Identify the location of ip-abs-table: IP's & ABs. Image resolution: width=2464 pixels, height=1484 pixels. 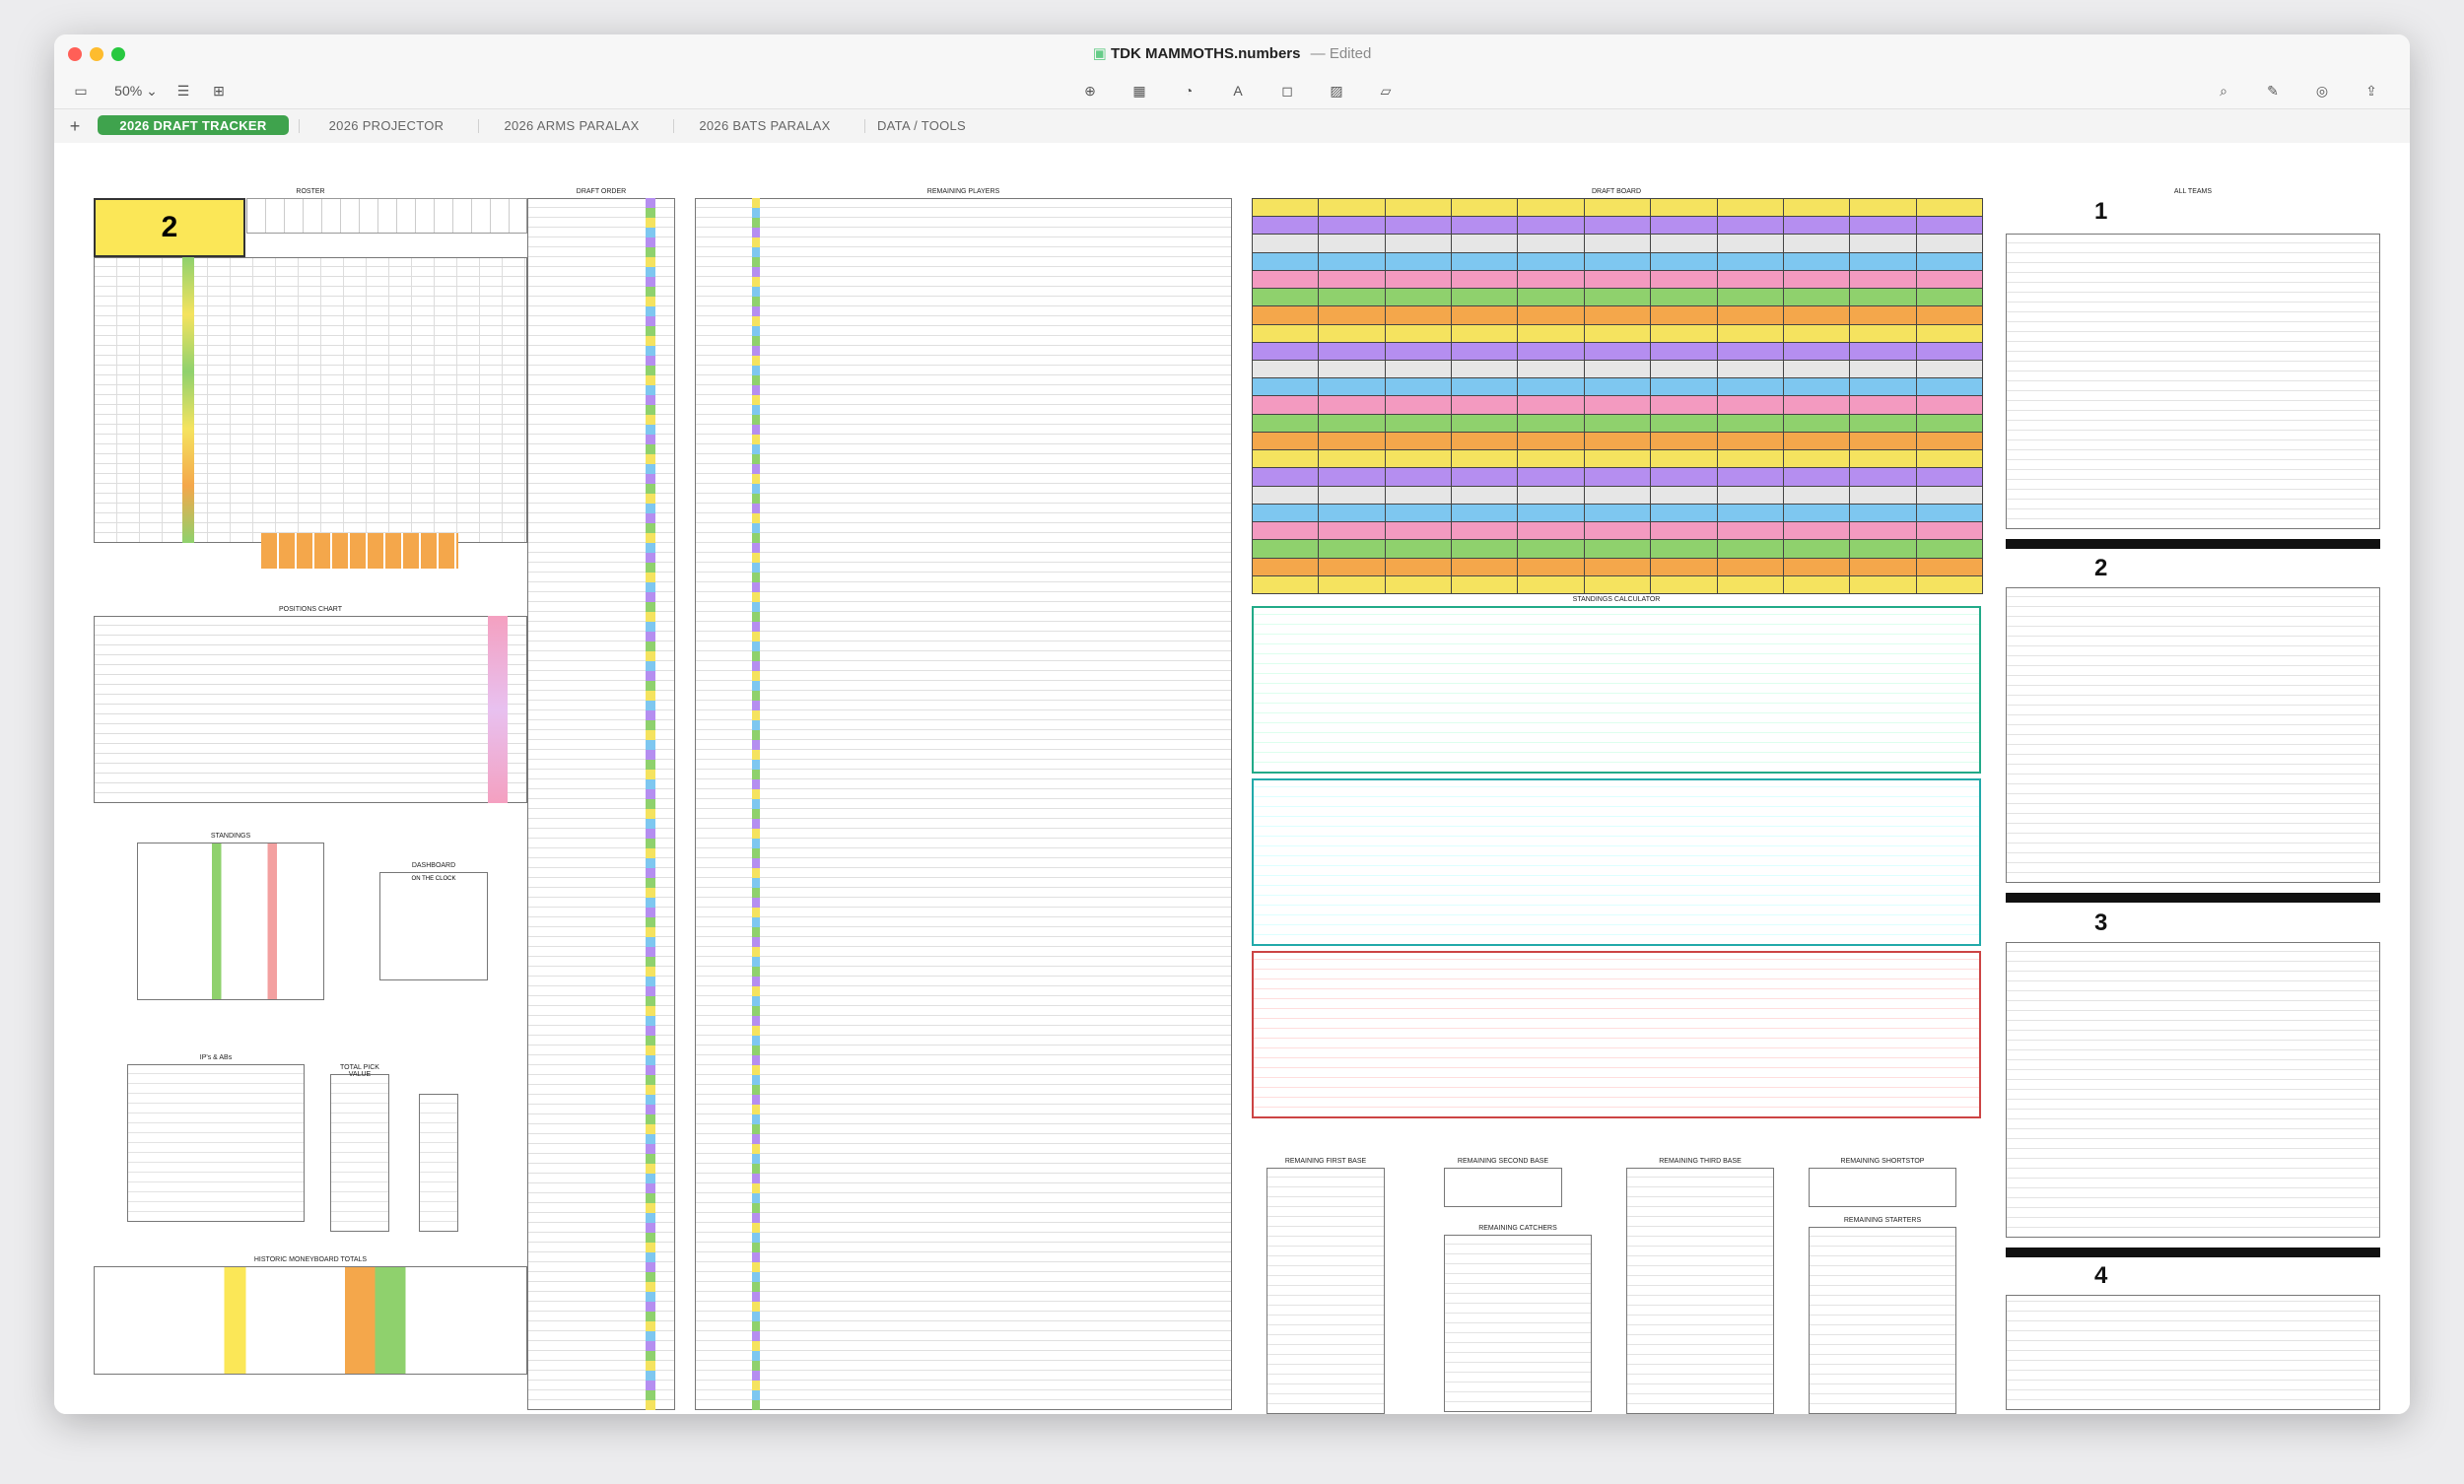
(216, 1138).